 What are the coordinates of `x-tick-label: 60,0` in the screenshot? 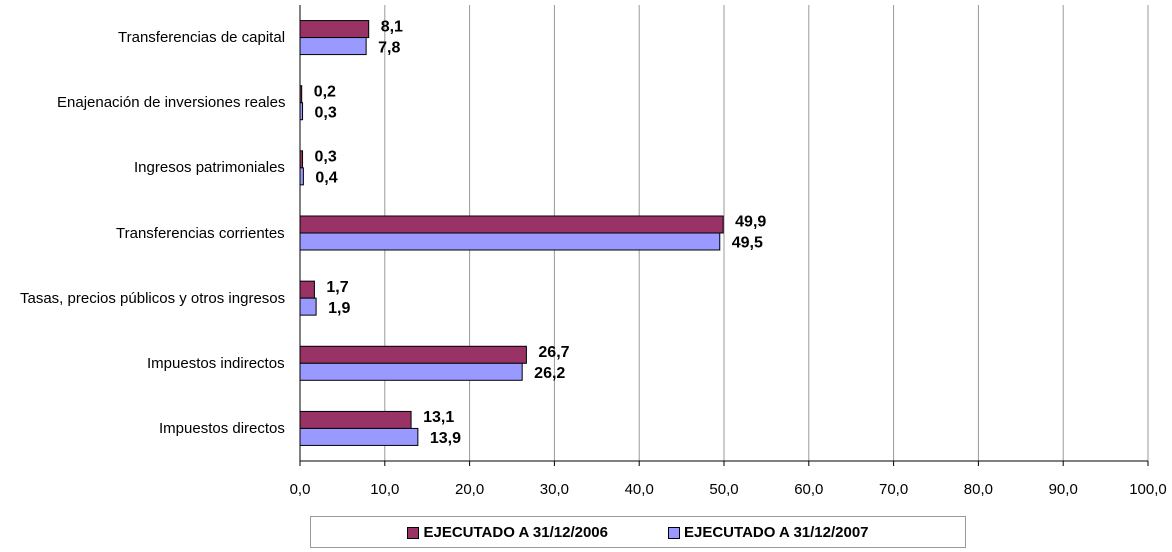 It's located at (808, 489).